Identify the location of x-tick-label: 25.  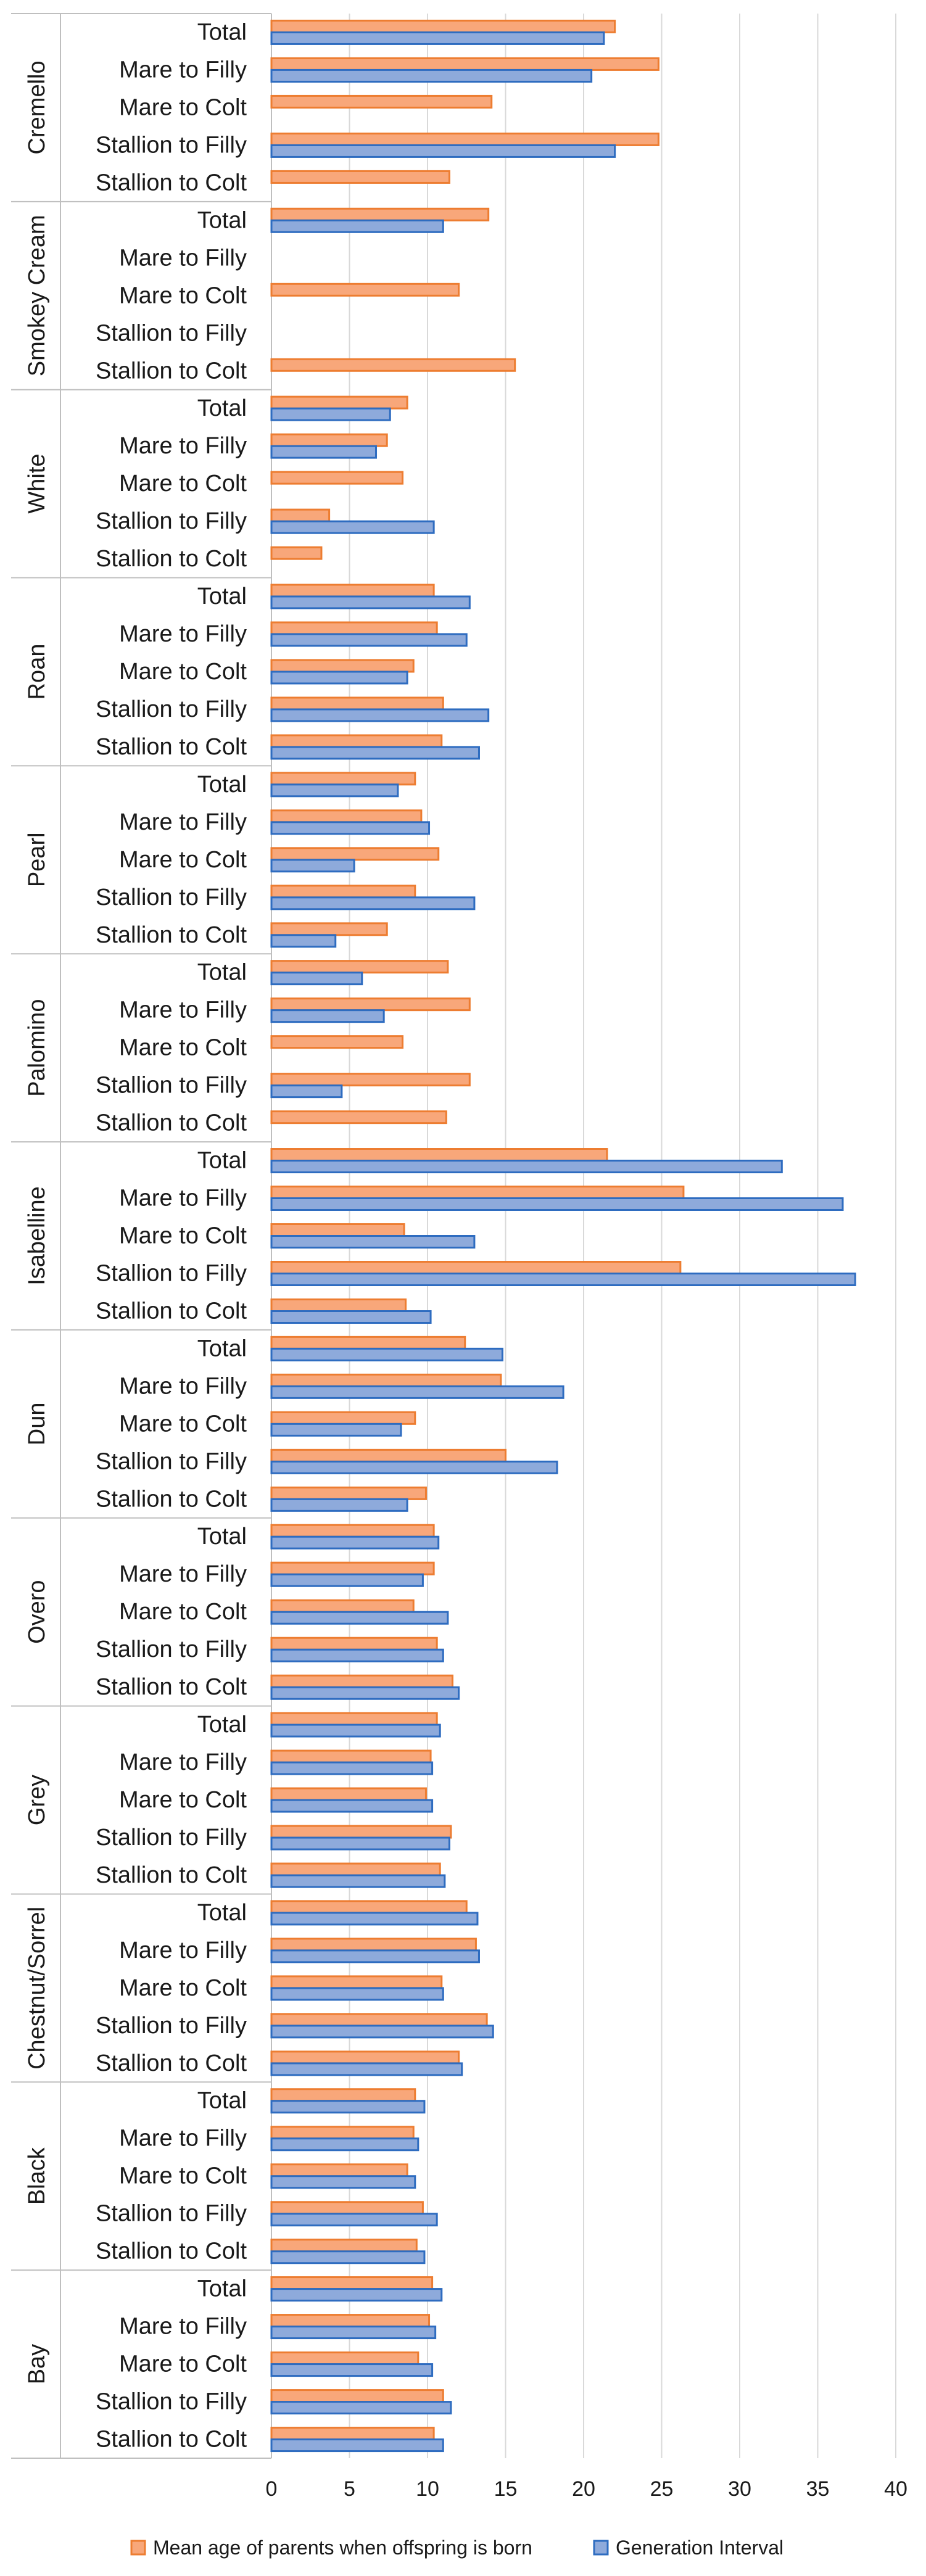
(662, 2489).